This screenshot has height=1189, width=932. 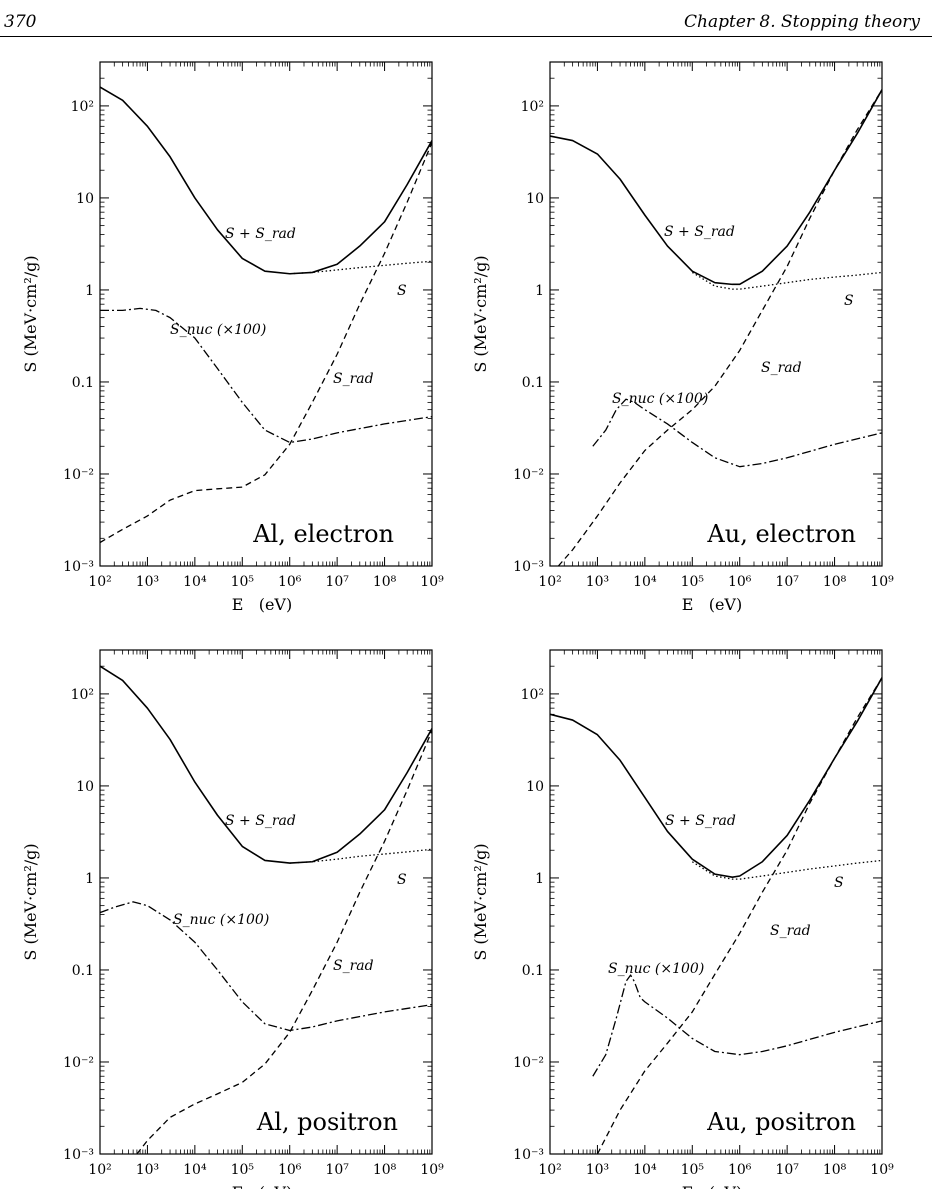 I want to click on panel-title: Al, electron, so click(x=323, y=534).